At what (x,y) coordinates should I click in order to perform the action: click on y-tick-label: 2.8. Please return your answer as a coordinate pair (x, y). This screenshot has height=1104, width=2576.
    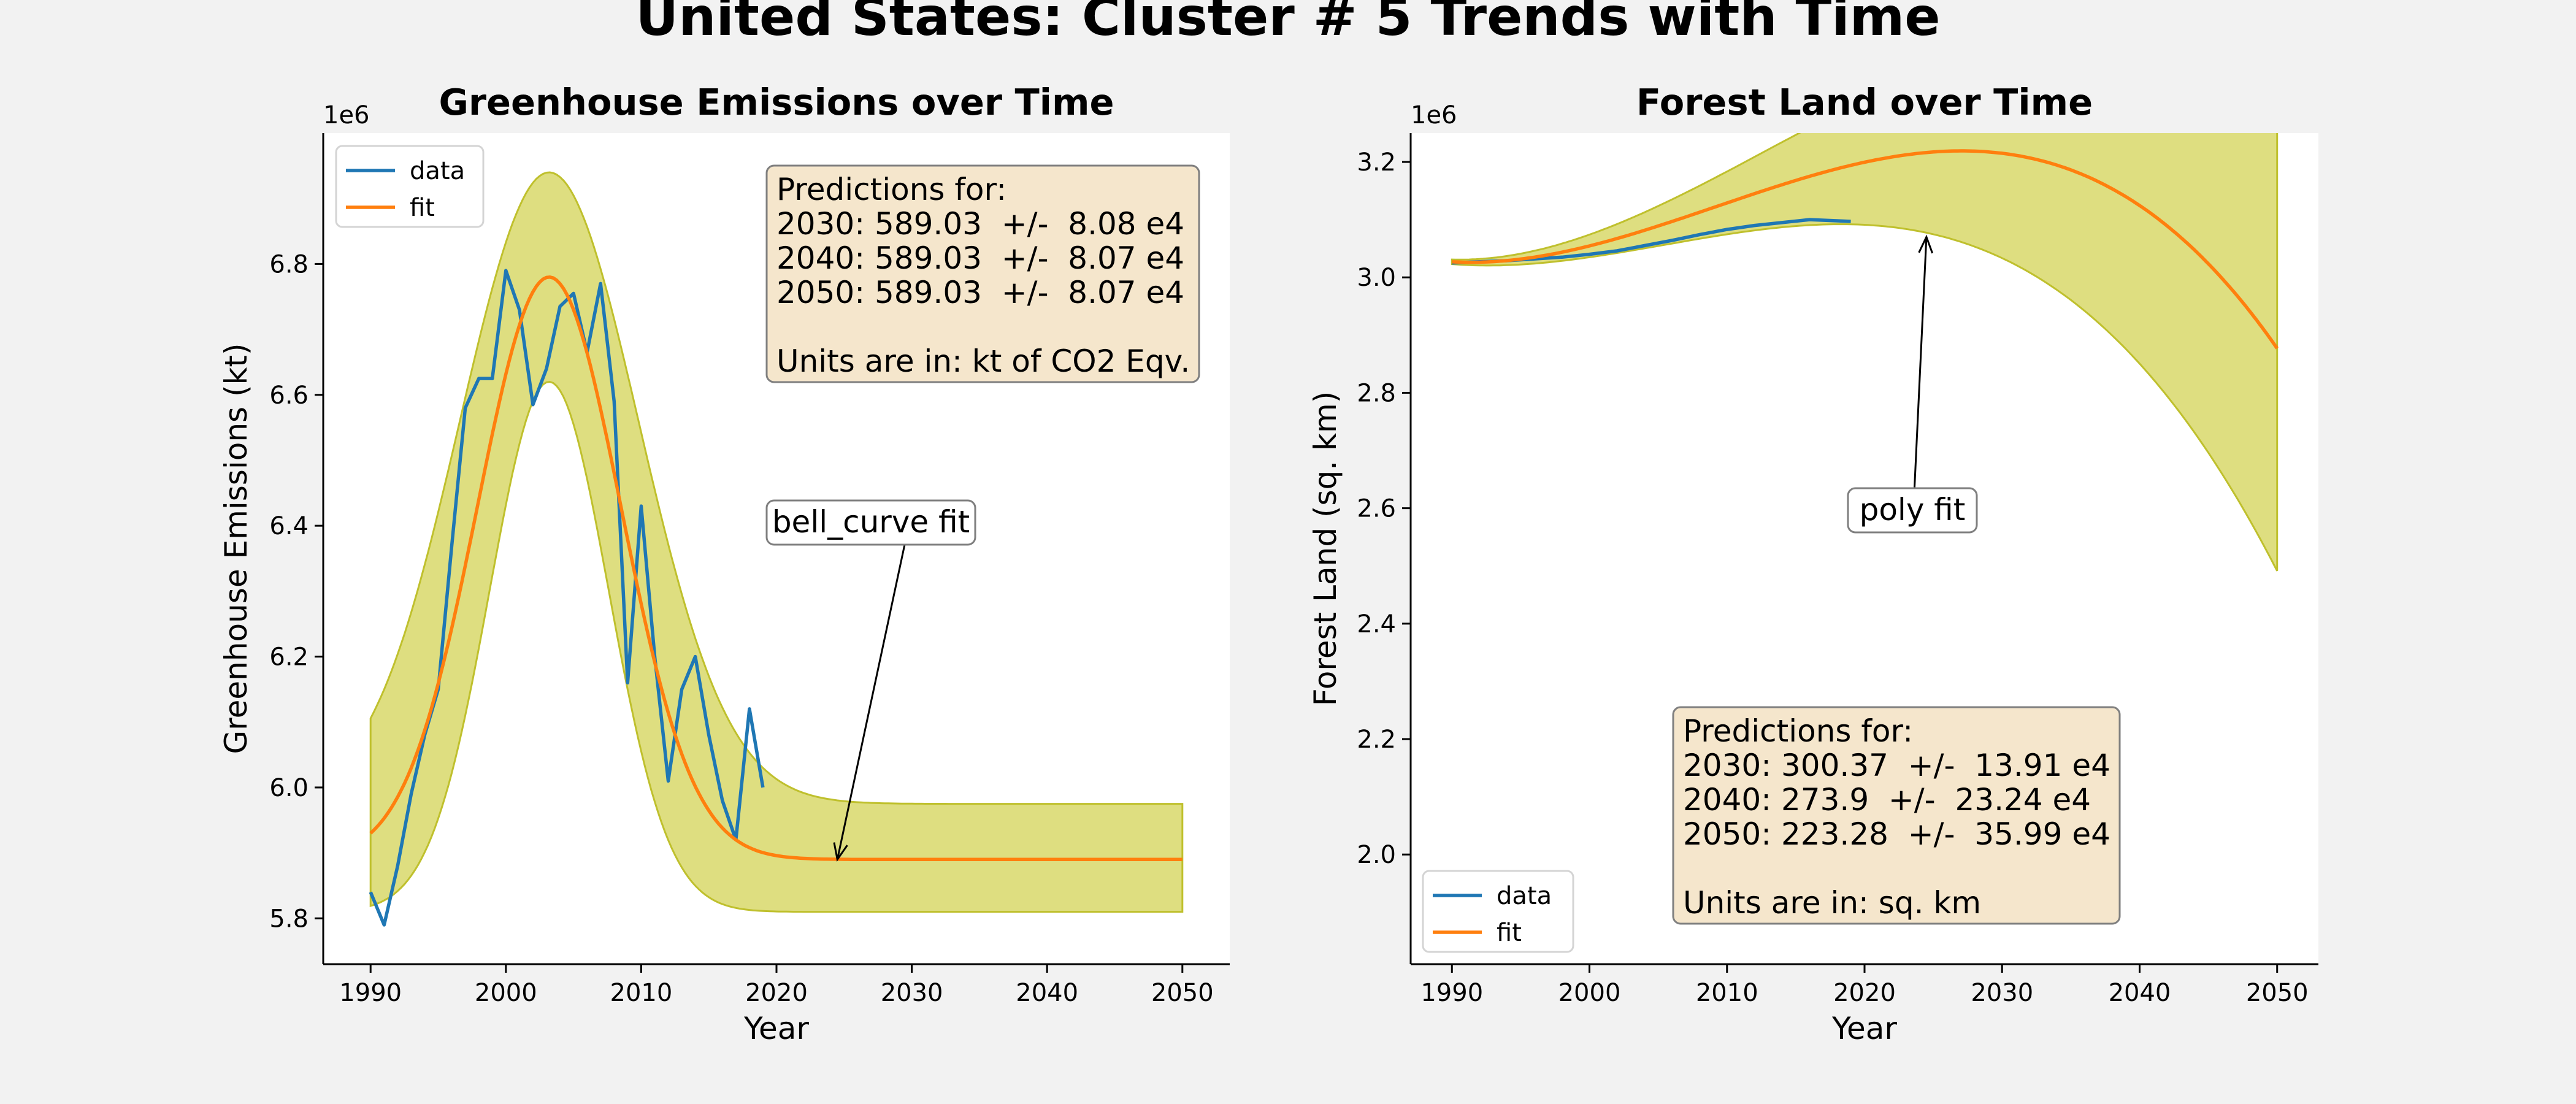
    Looking at the image, I should click on (1376, 393).